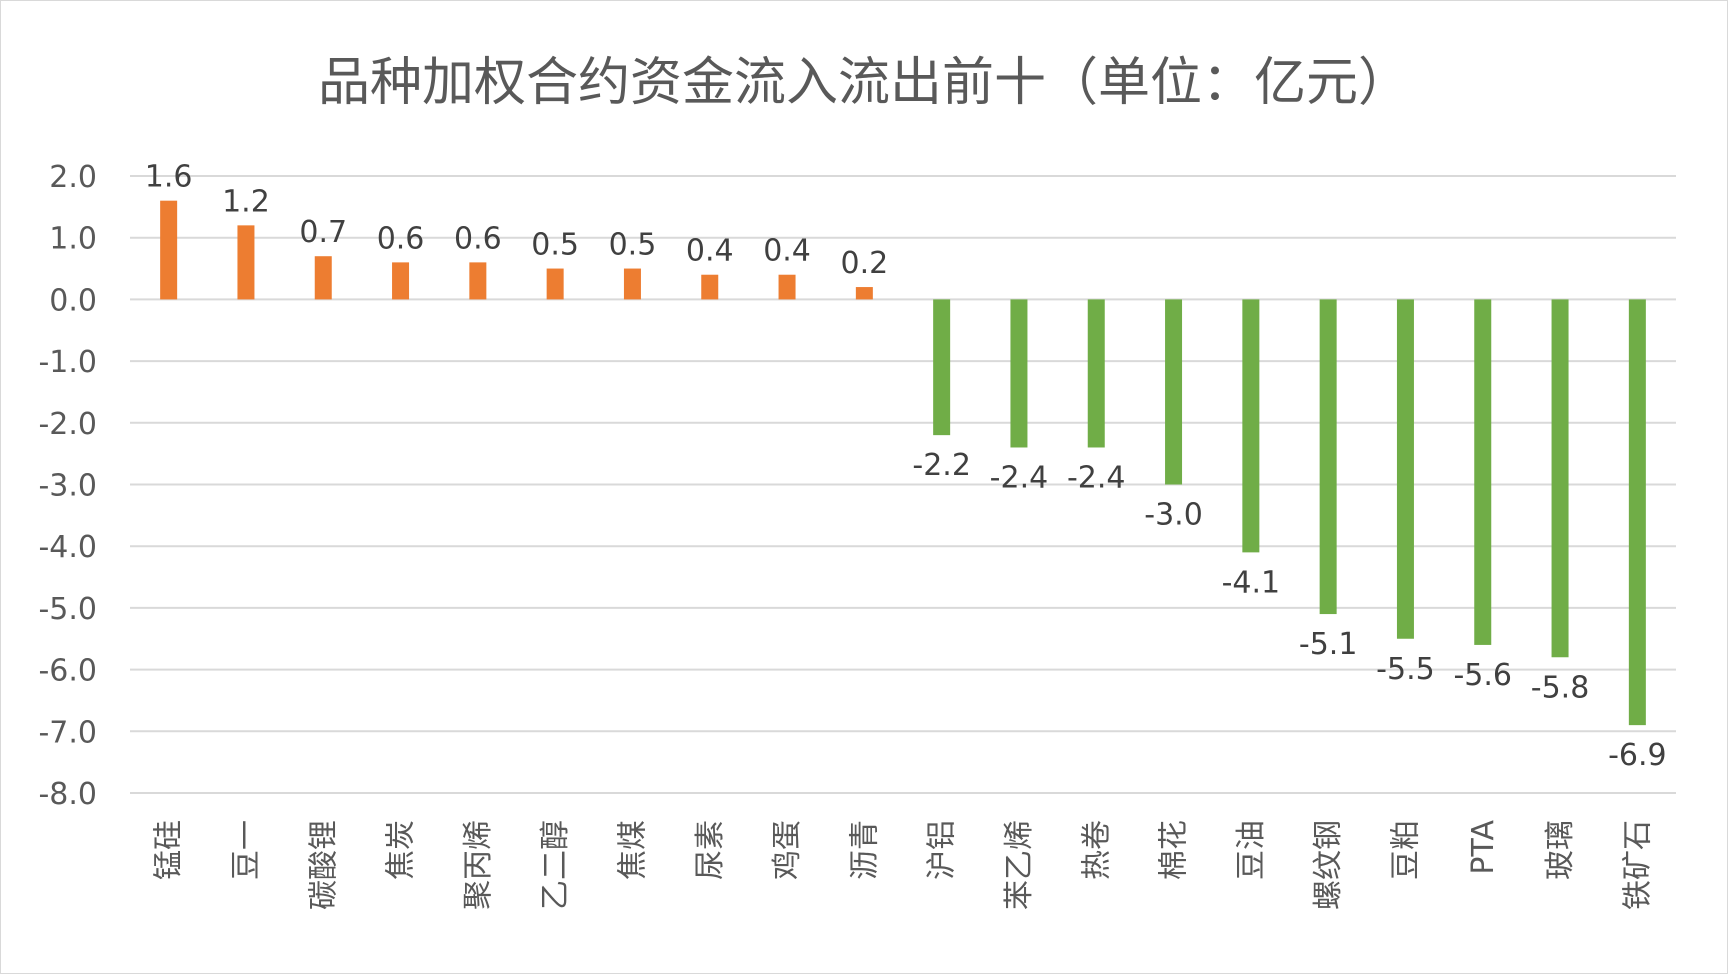  What do you see at coordinates (323, 232) in the screenshot?
I see `data-label: 0.7` at bounding box center [323, 232].